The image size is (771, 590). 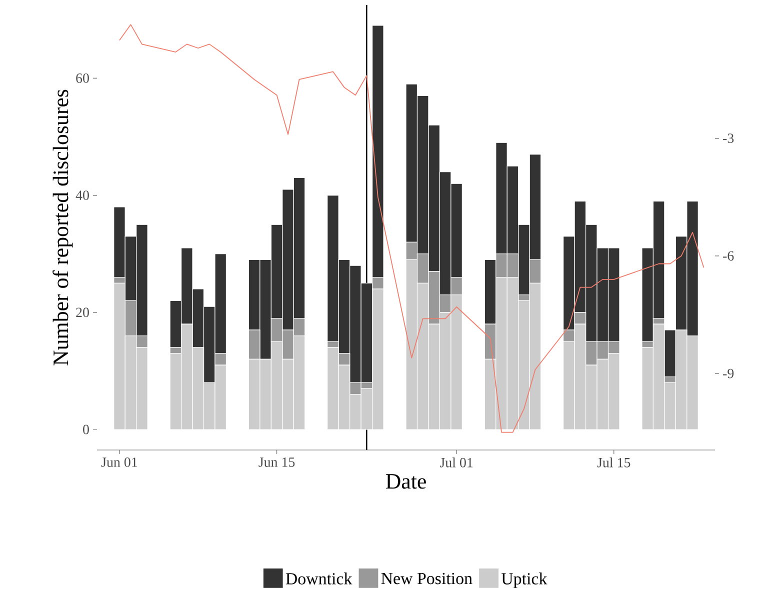 What do you see at coordinates (728, 255) in the screenshot?
I see `y2-tick-label: -6` at bounding box center [728, 255].